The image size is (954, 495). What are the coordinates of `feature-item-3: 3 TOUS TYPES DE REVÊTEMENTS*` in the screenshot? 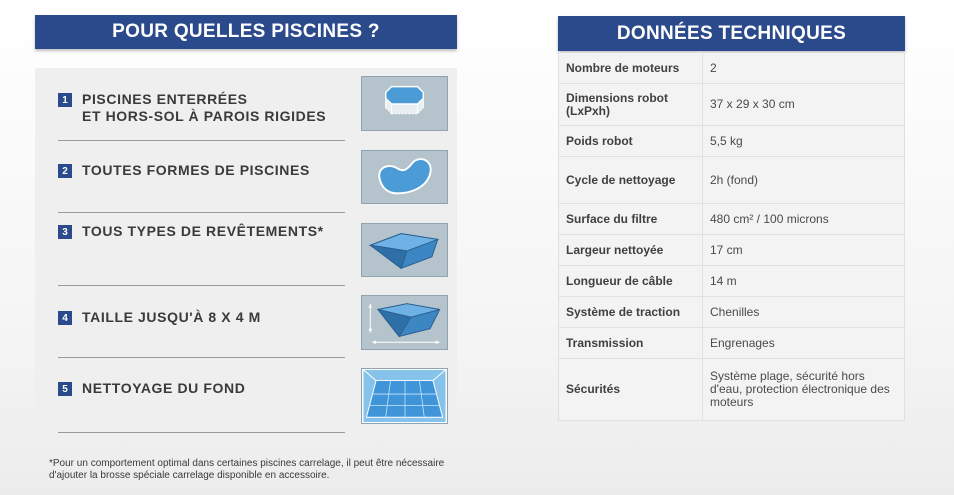 It's located at (201, 254).